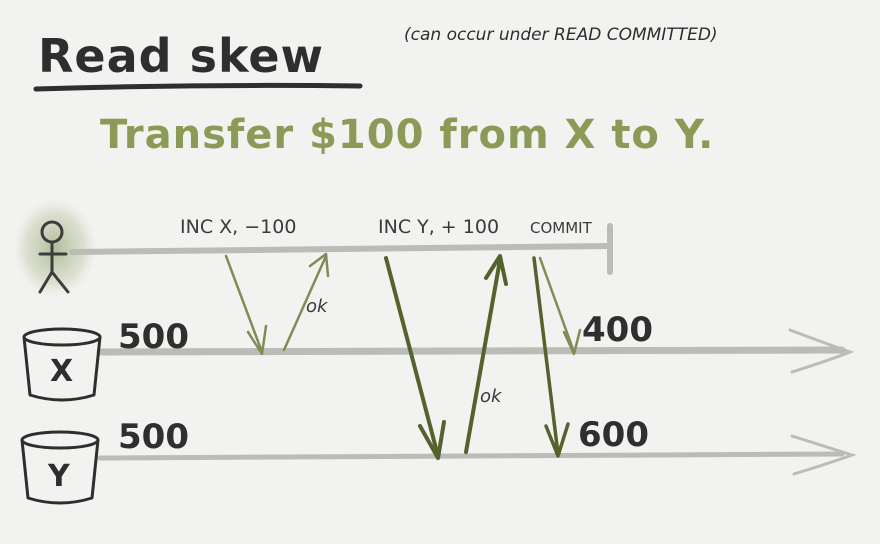 The width and height of the screenshot is (880, 544). What do you see at coordinates (238, 227) in the screenshot?
I see `op-inc-x: INC X, −100` at bounding box center [238, 227].